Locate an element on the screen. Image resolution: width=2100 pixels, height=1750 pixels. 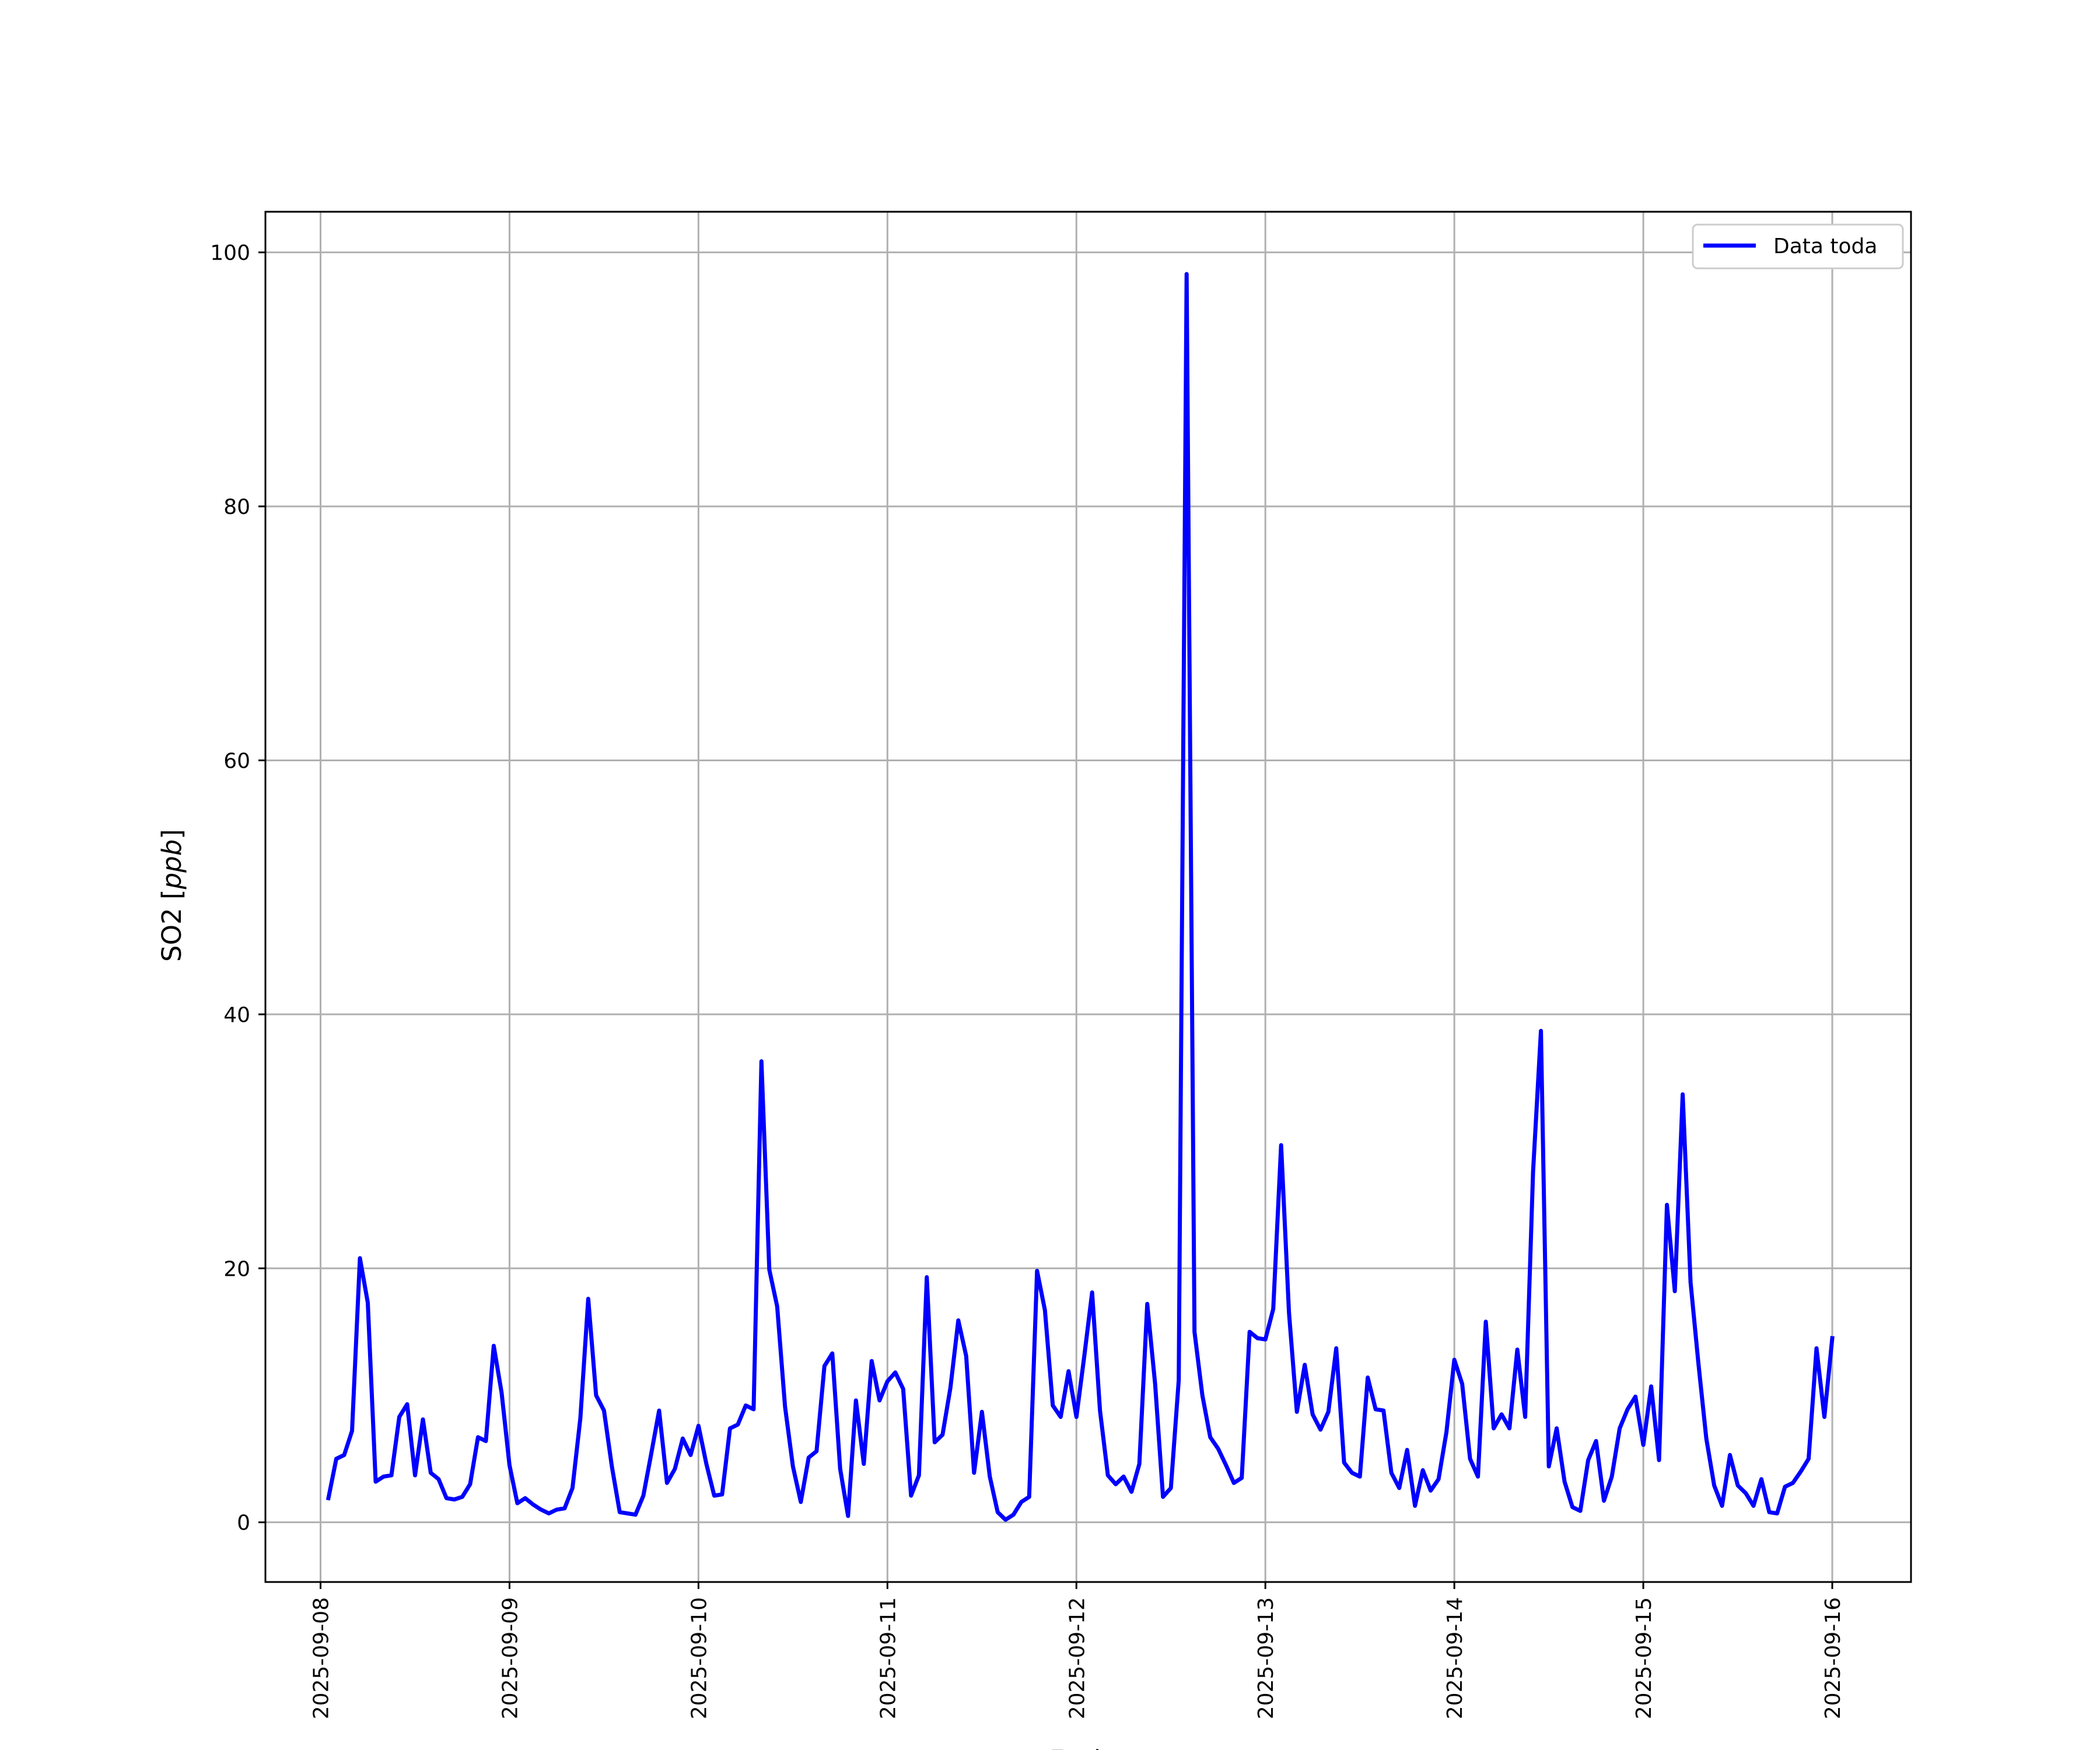
x-tick-label: 2025-09-11 is located at coordinates (888, 1658).